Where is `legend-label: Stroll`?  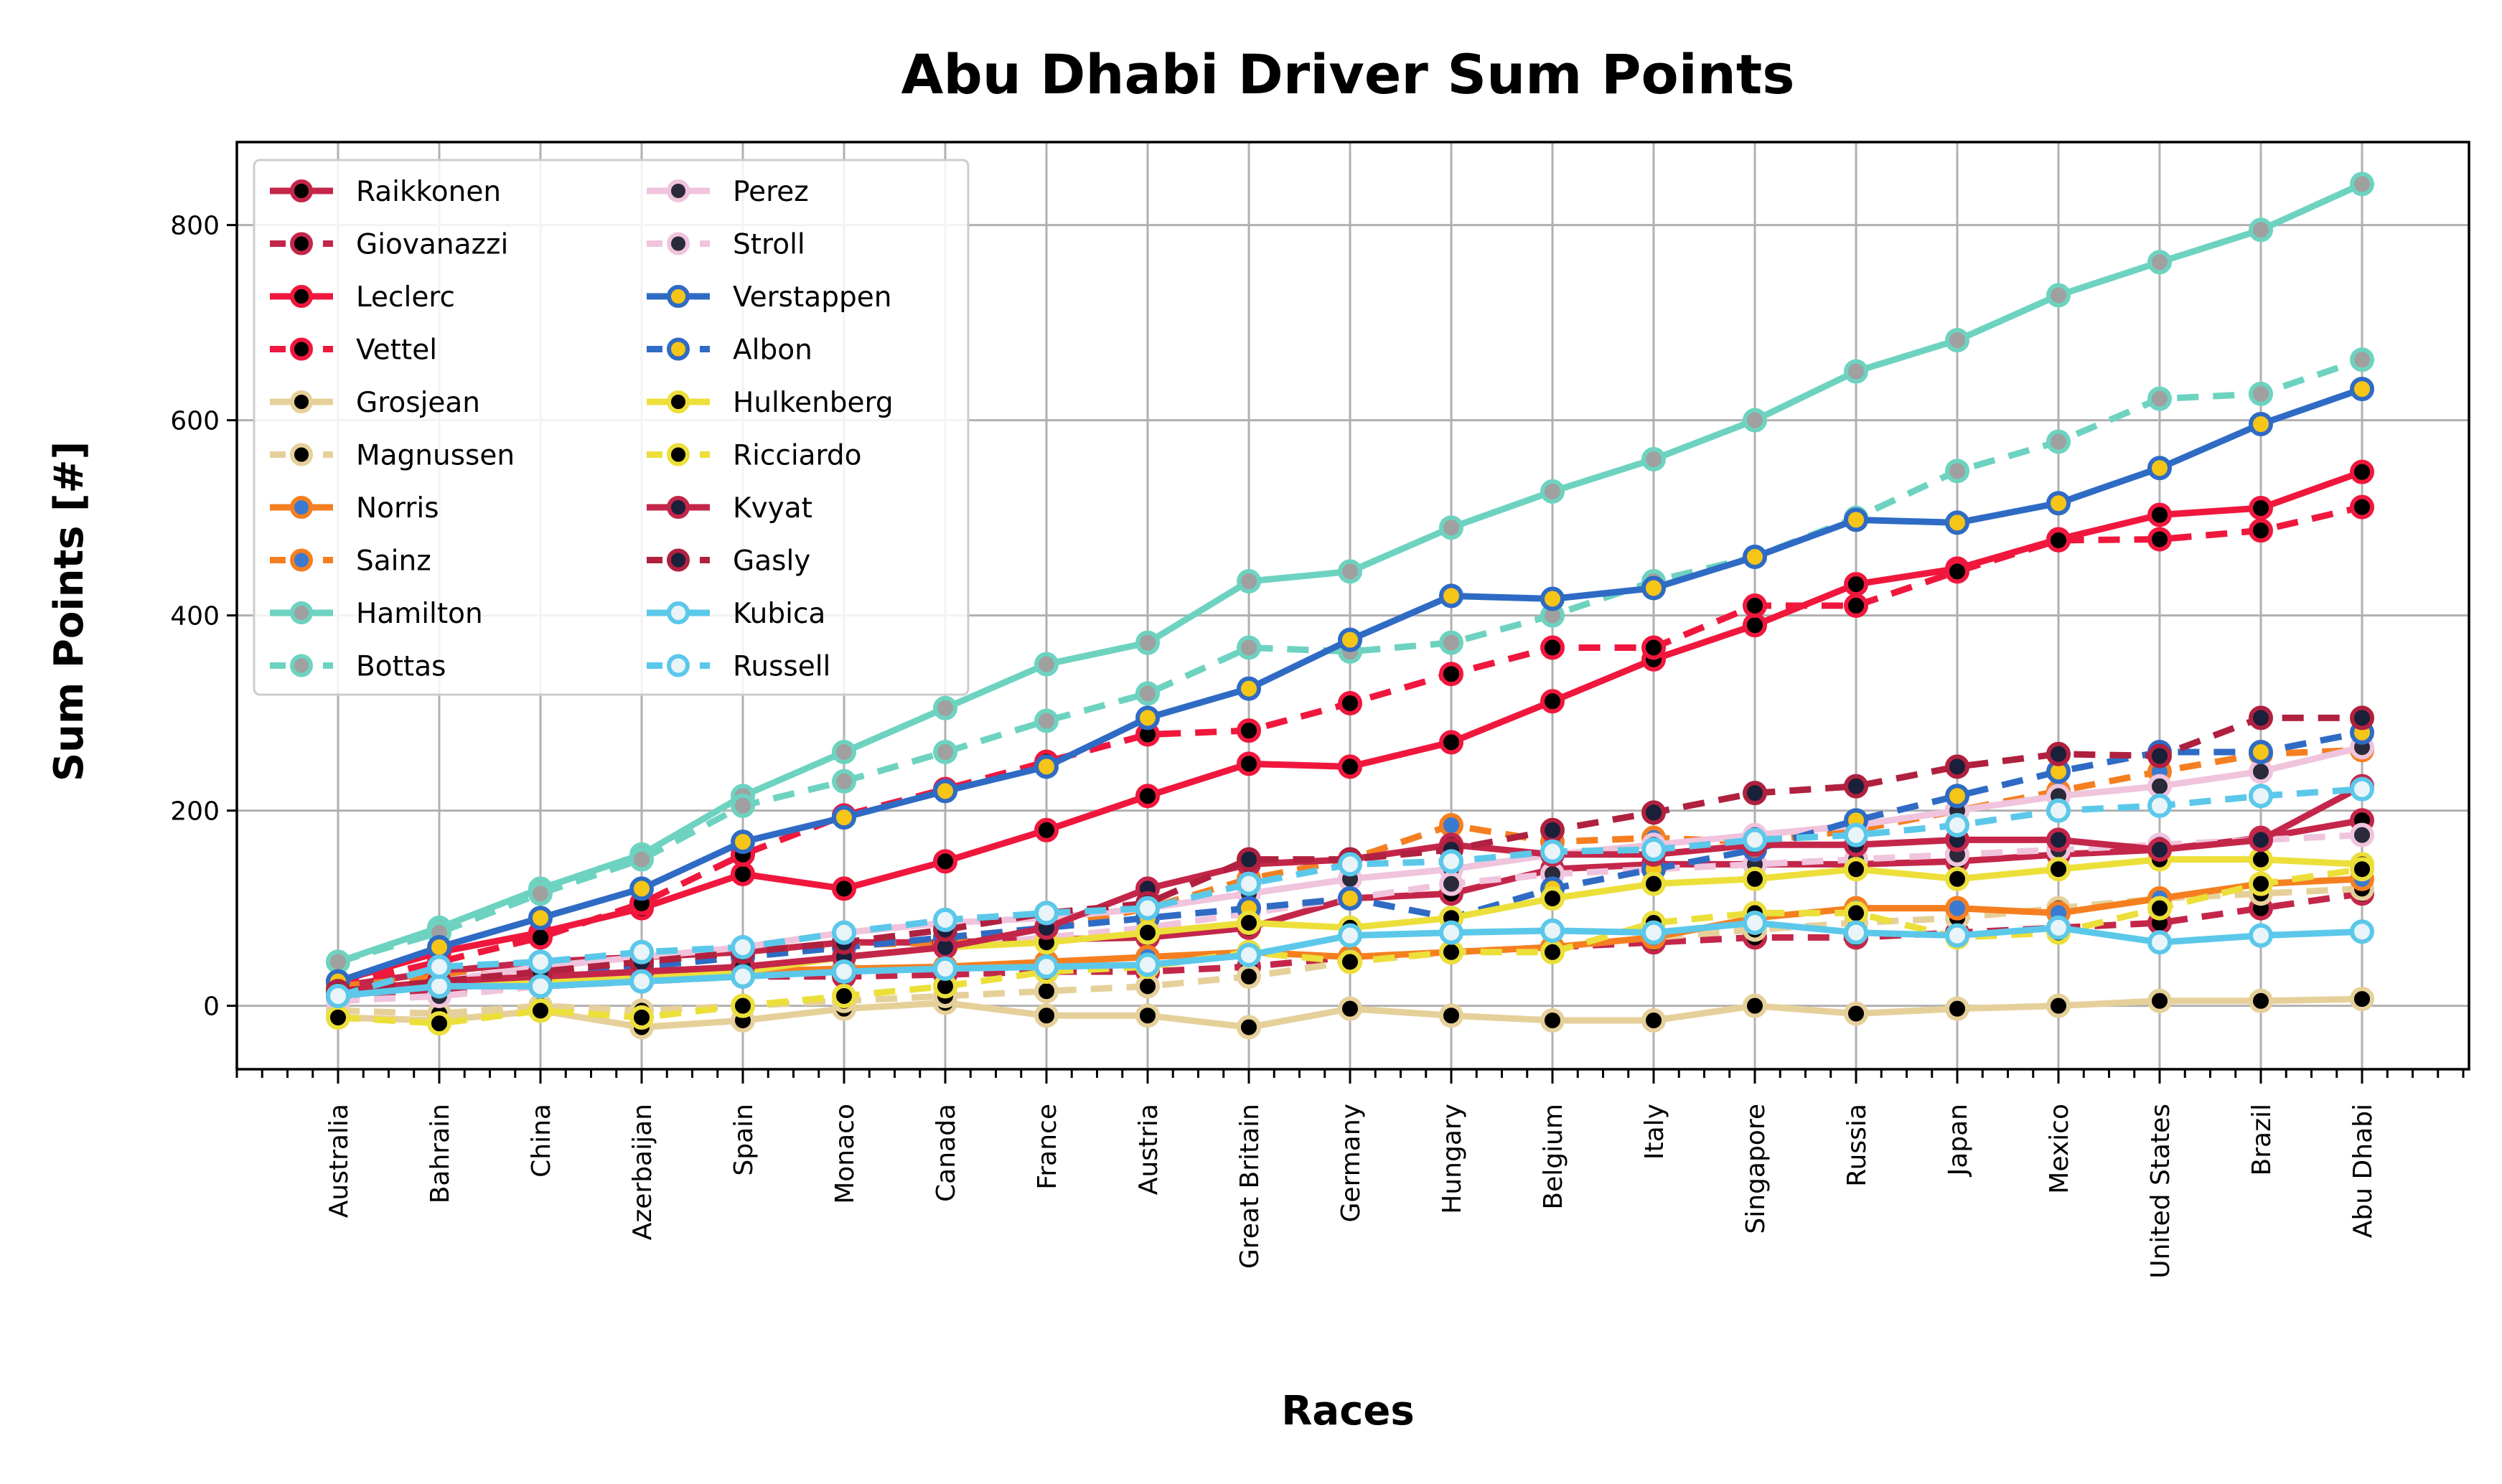 legend-label: Stroll is located at coordinates (769, 245).